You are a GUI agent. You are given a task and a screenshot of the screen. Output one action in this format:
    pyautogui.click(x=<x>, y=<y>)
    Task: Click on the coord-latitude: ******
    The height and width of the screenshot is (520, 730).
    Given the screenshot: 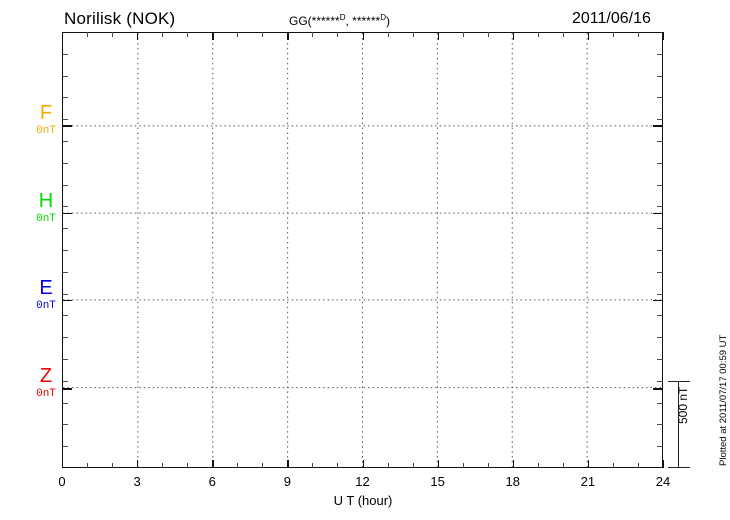 What is the action you would take?
    pyautogui.click(x=325, y=21)
    